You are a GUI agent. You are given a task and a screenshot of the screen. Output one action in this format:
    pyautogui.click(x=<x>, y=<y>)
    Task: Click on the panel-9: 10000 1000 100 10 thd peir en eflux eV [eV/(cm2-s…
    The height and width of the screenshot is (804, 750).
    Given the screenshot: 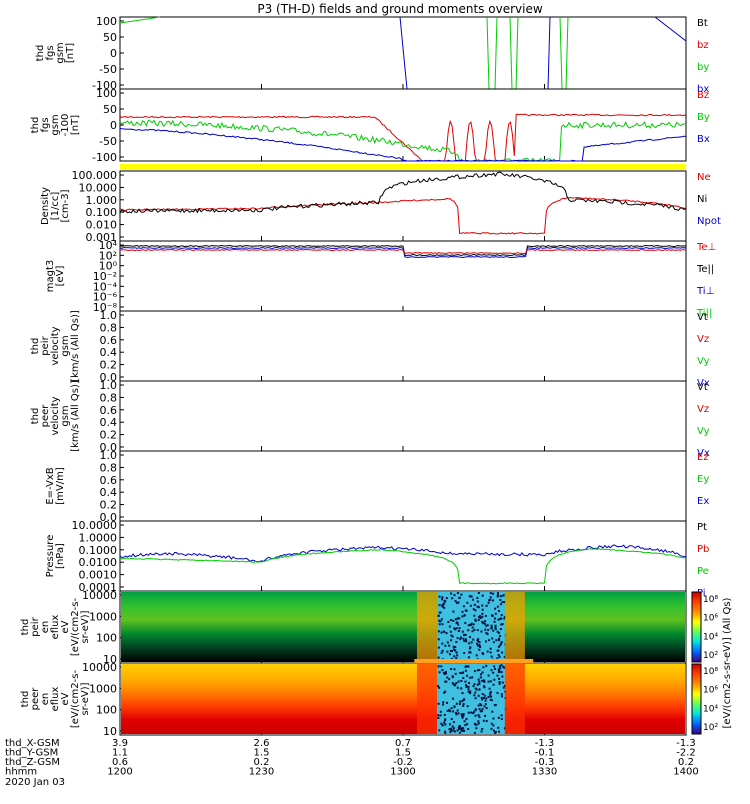 What is the action you would take?
    pyautogui.click(x=353, y=627)
    